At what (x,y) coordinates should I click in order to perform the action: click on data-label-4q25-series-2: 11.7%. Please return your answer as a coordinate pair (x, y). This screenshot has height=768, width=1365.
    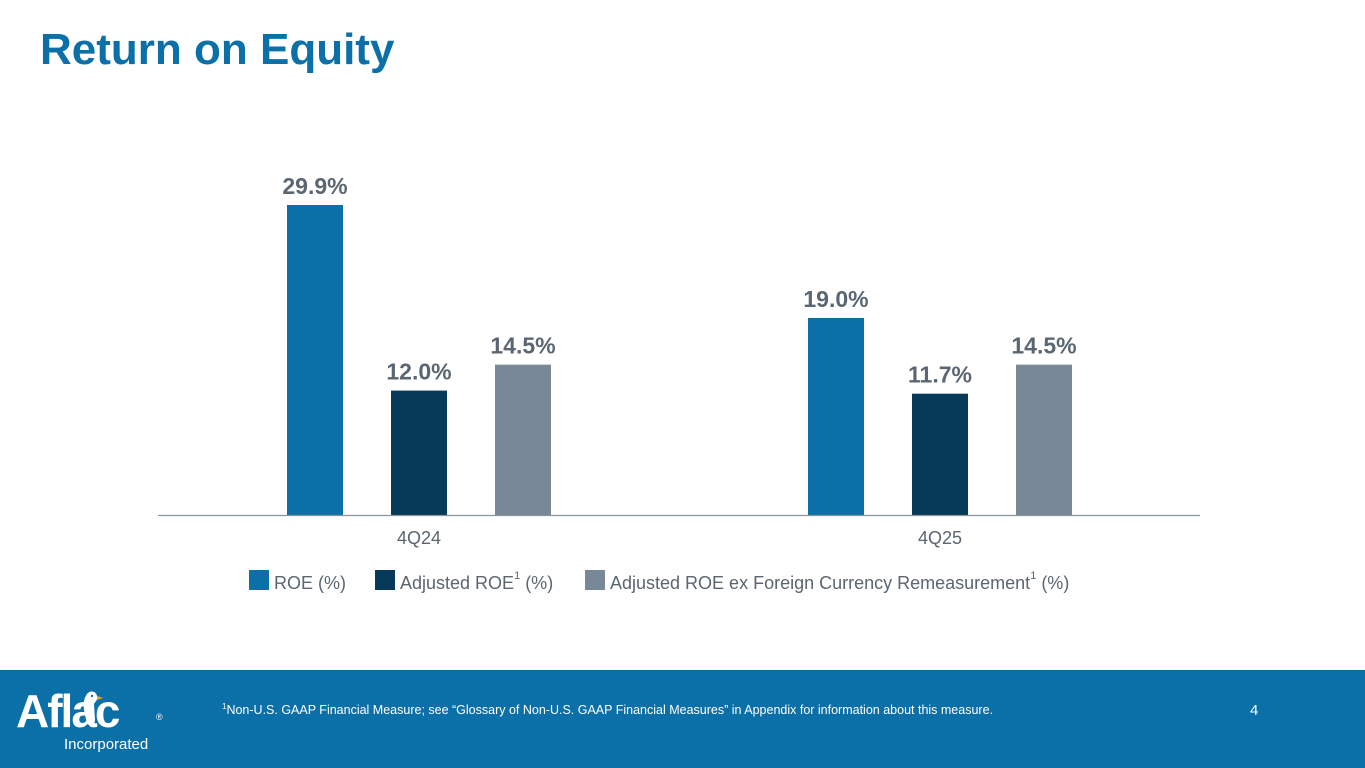
    Looking at the image, I should click on (940, 375).